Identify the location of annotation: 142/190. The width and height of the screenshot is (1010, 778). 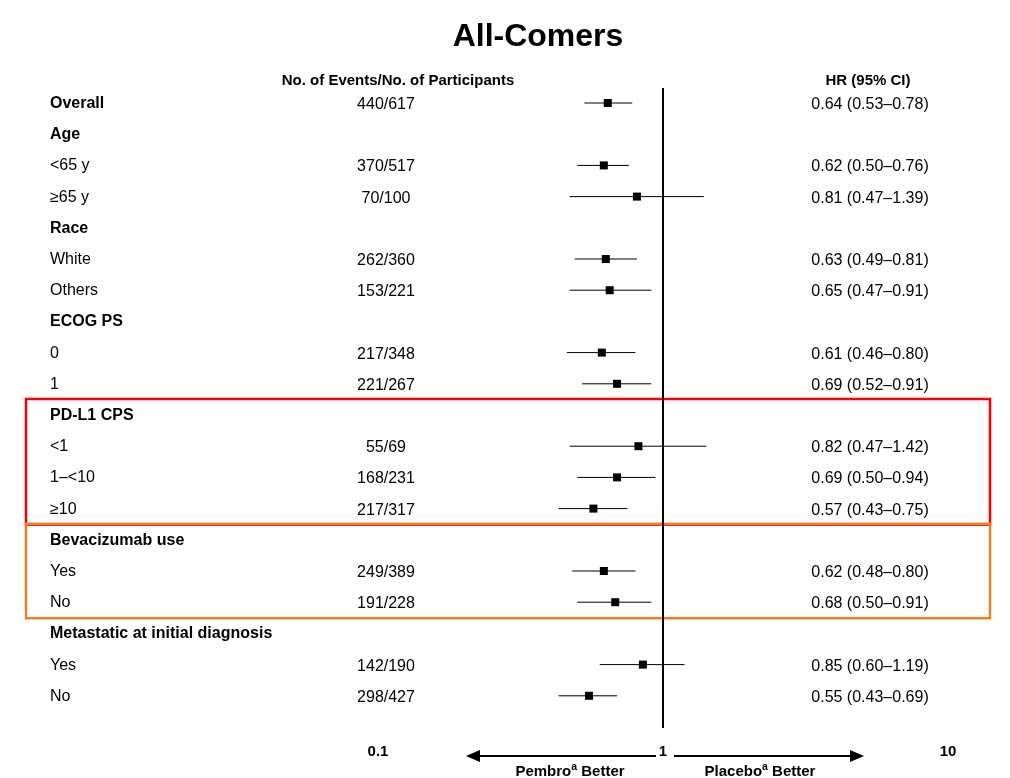
(386, 665).